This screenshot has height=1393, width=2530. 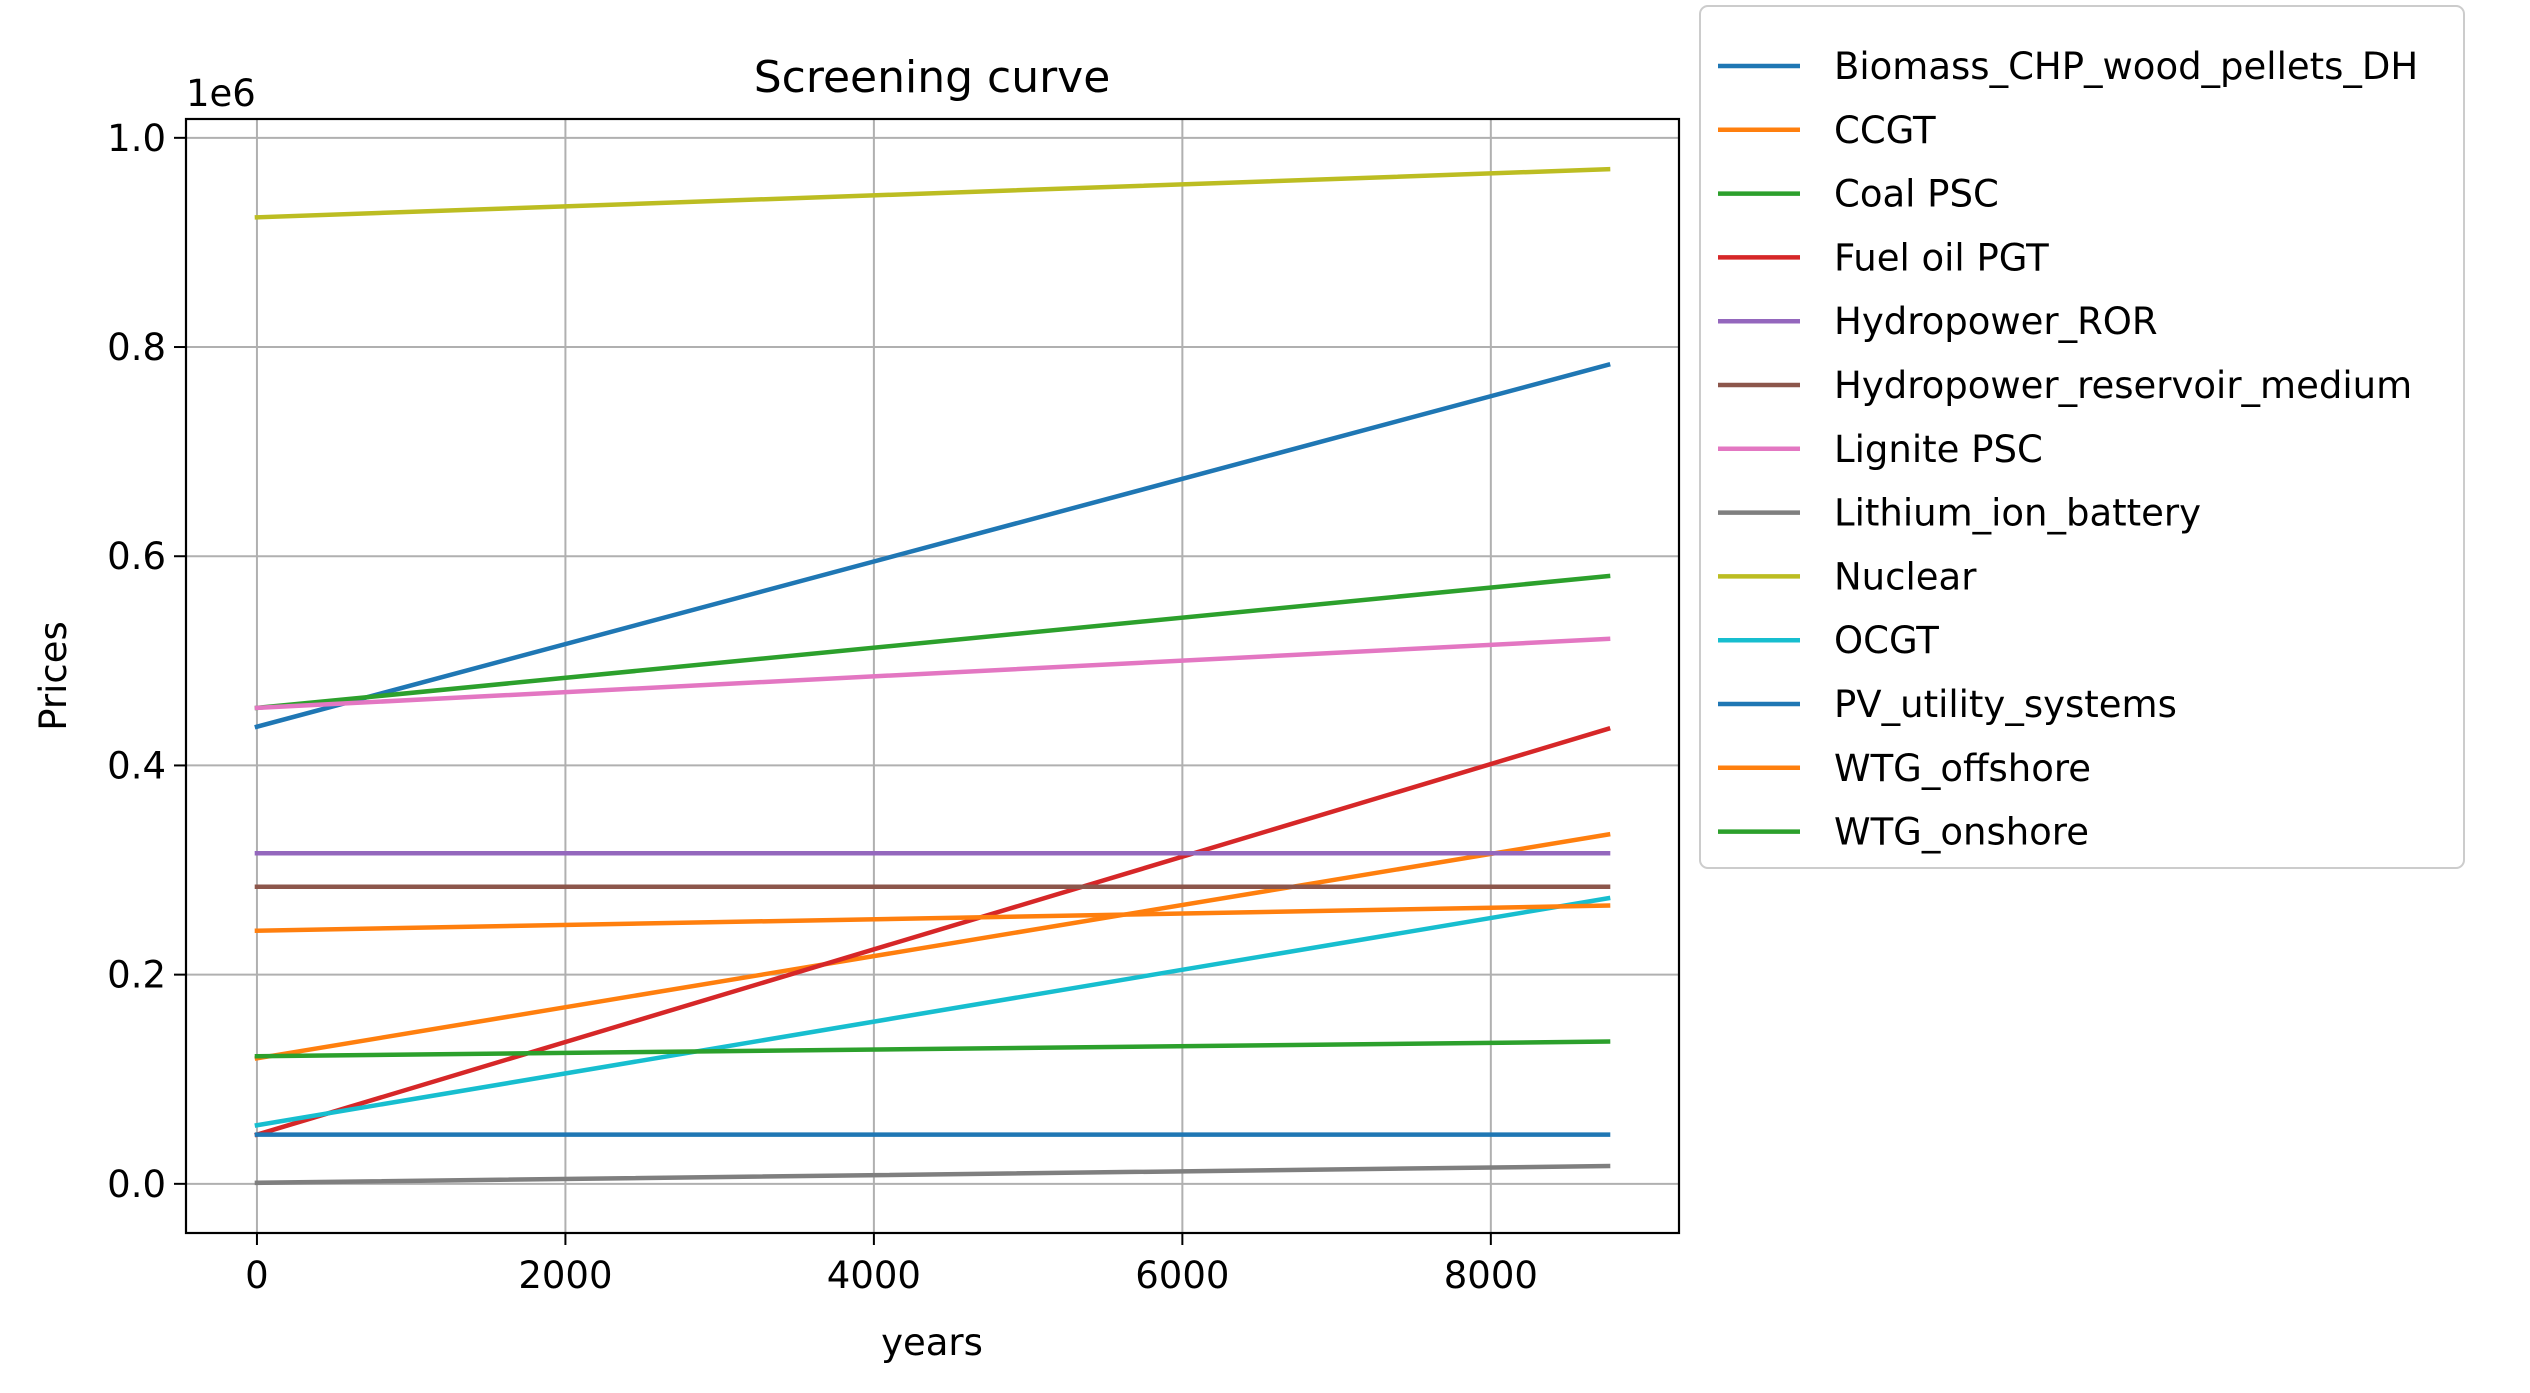 I want to click on y-axis-label: Prices, so click(x=53, y=676).